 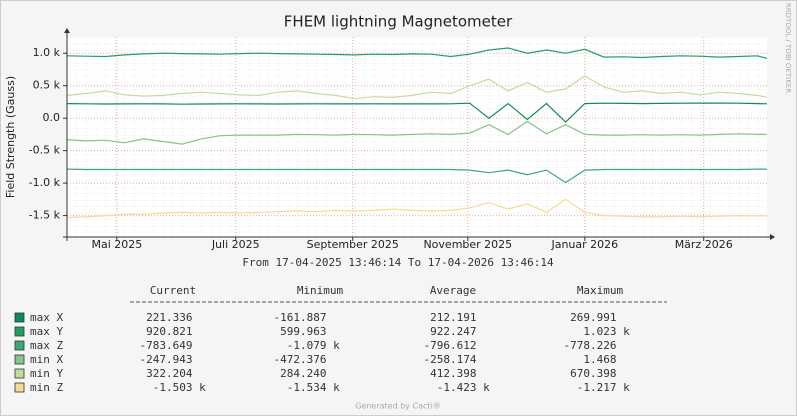 What do you see at coordinates (303, 331) in the screenshot?
I see `legend-value: 599.963` at bounding box center [303, 331].